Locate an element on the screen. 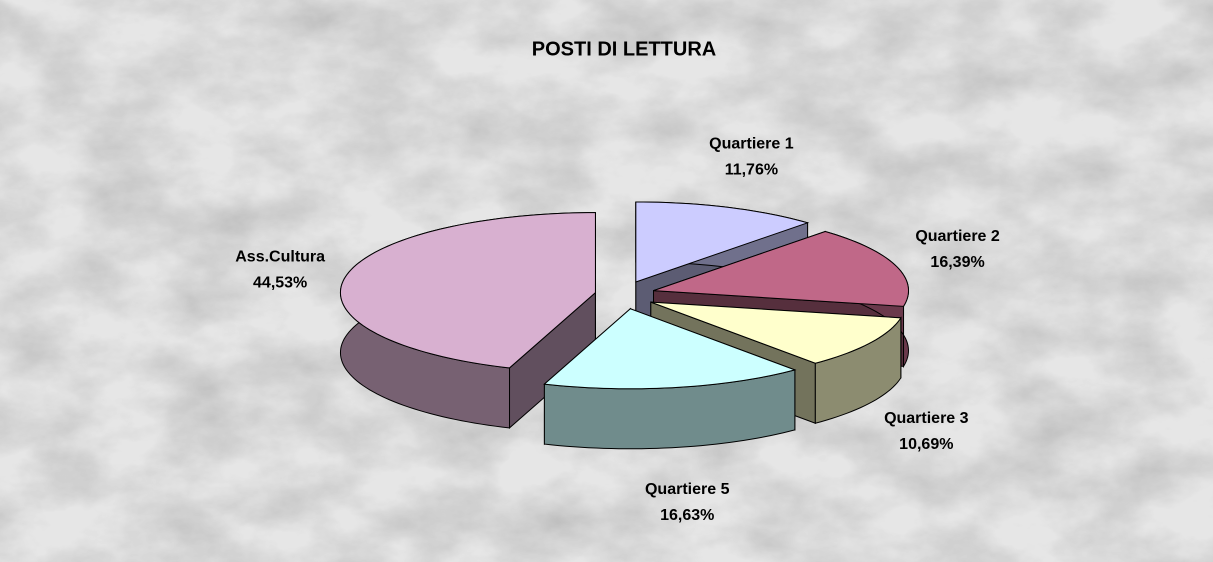  slice-value-label: 44,53% is located at coordinates (280, 283).